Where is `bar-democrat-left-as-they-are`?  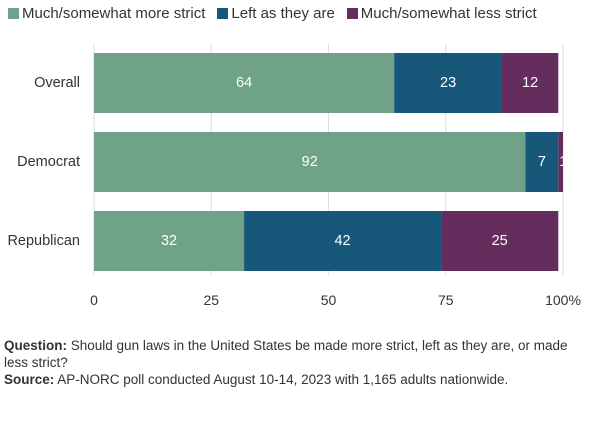 bar-democrat-left-as-they-are is located at coordinates (542, 162).